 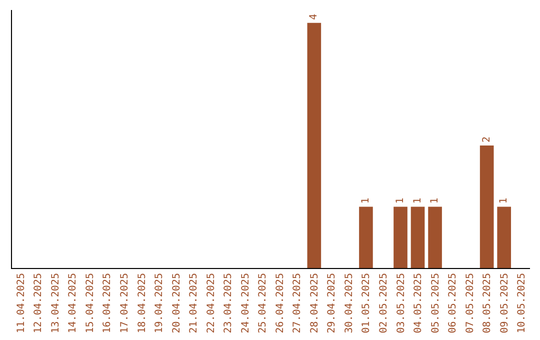 What do you see at coordinates (332, 303) in the screenshot?
I see `x-tick-label: 29.04.2025` at bounding box center [332, 303].